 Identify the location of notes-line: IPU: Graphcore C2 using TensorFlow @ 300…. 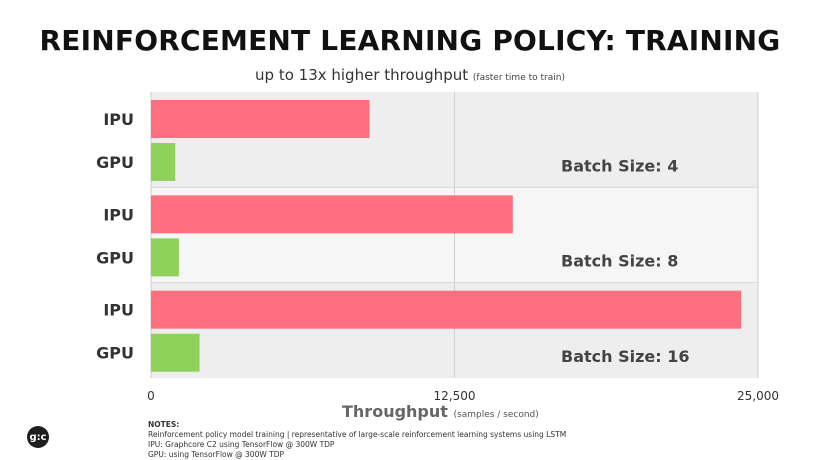
(241, 444).